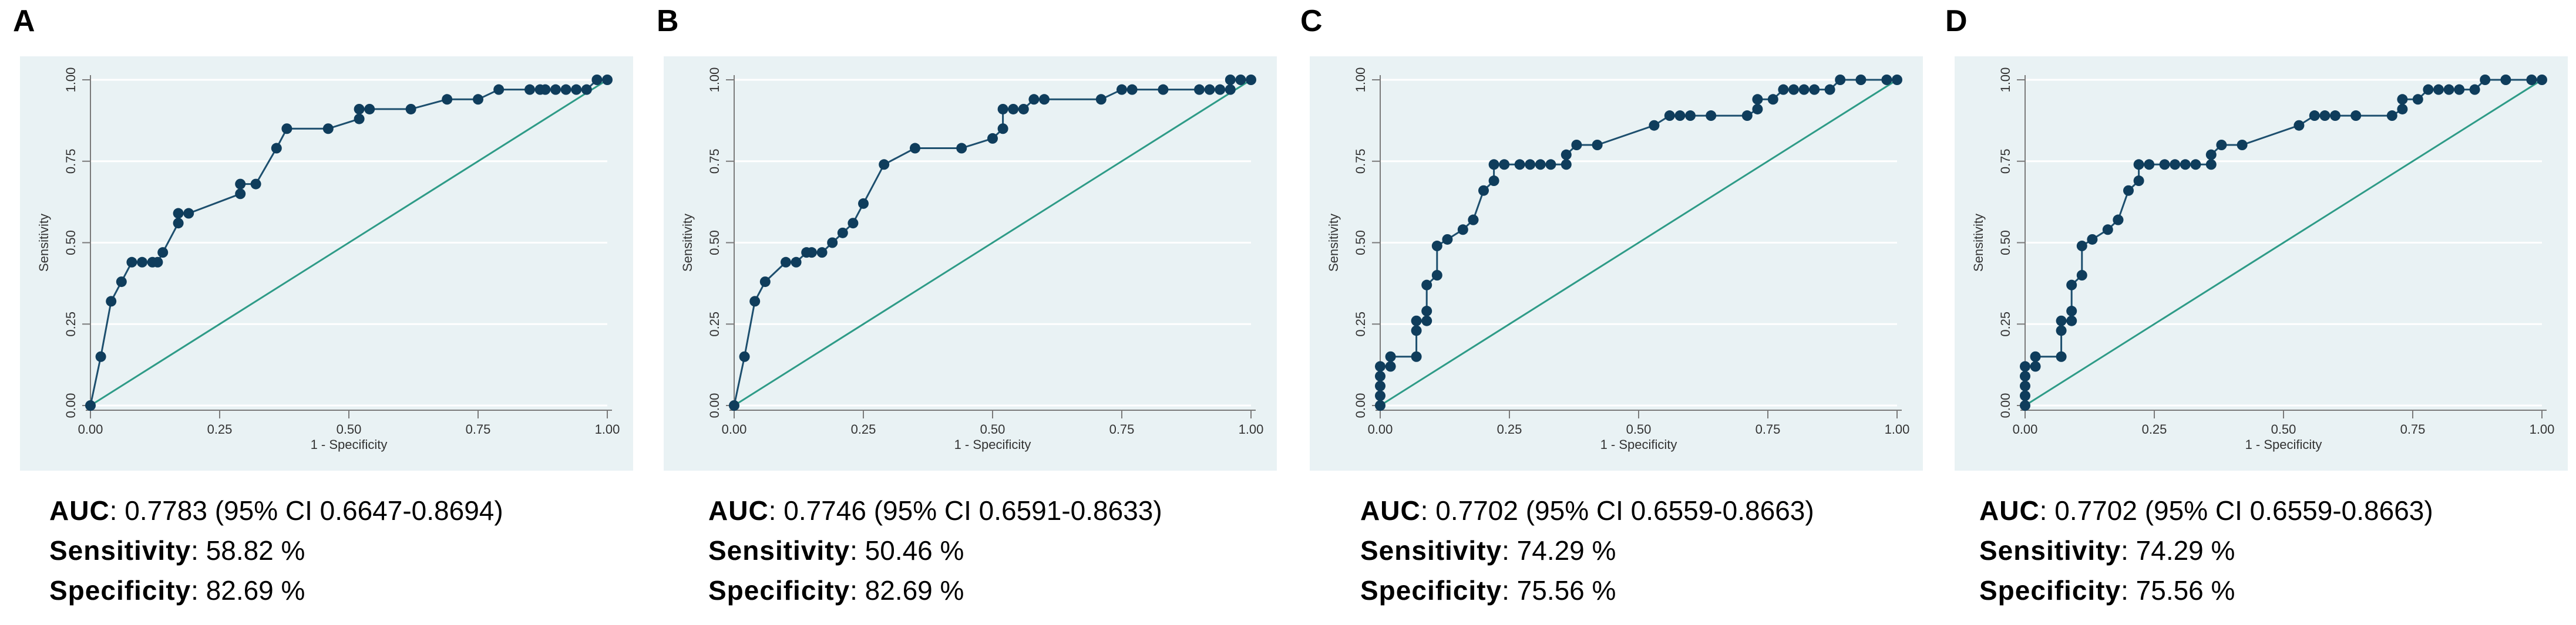  Describe the element at coordinates (935, 590) in the screenshot. I see `specificity-row: Specificity: 82.69 %` at that location.